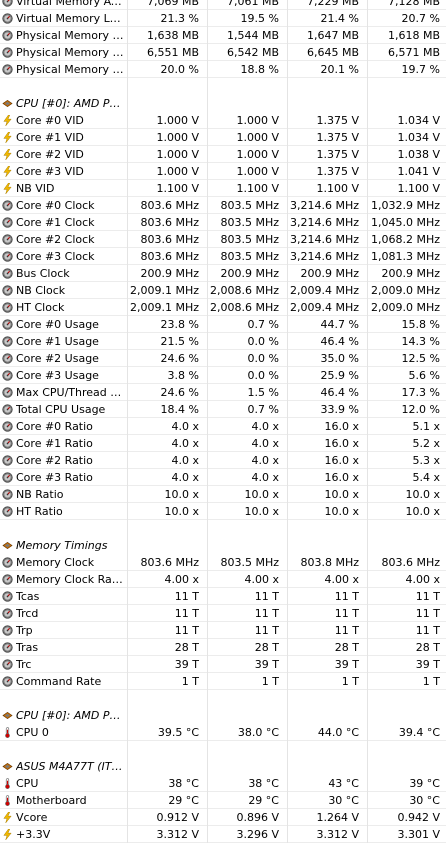 This screenshot has width=446, height=843. What do you see at coordinates (57, 358) in the screenshot?
I see `sensor-name: Core #2 Usage` at bounding box center [57, 358].